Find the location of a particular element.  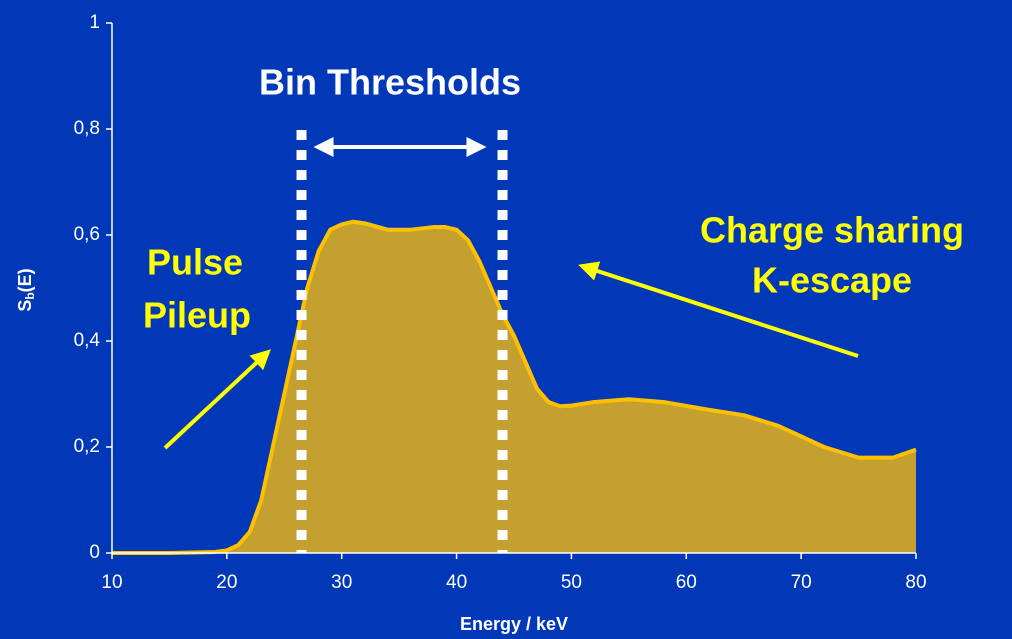

pileup-label: Pileup is located at coordinates (197, 315).